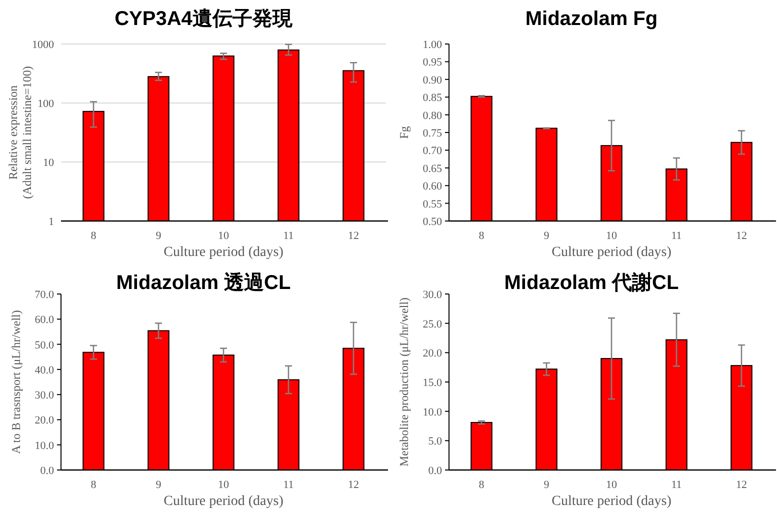 This screenshot has width=777, height=514. What do you see at coordinates (591, 19) in the screenshot?
I see `chart-title: Midazolam Fg` at bounding box center [591, 19].